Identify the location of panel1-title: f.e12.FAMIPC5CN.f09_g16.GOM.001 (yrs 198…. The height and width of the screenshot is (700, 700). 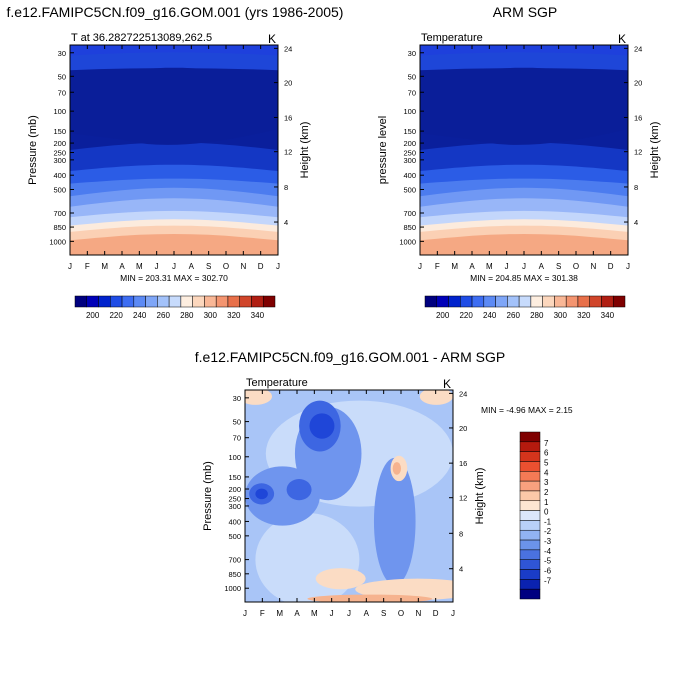
(175, 12).